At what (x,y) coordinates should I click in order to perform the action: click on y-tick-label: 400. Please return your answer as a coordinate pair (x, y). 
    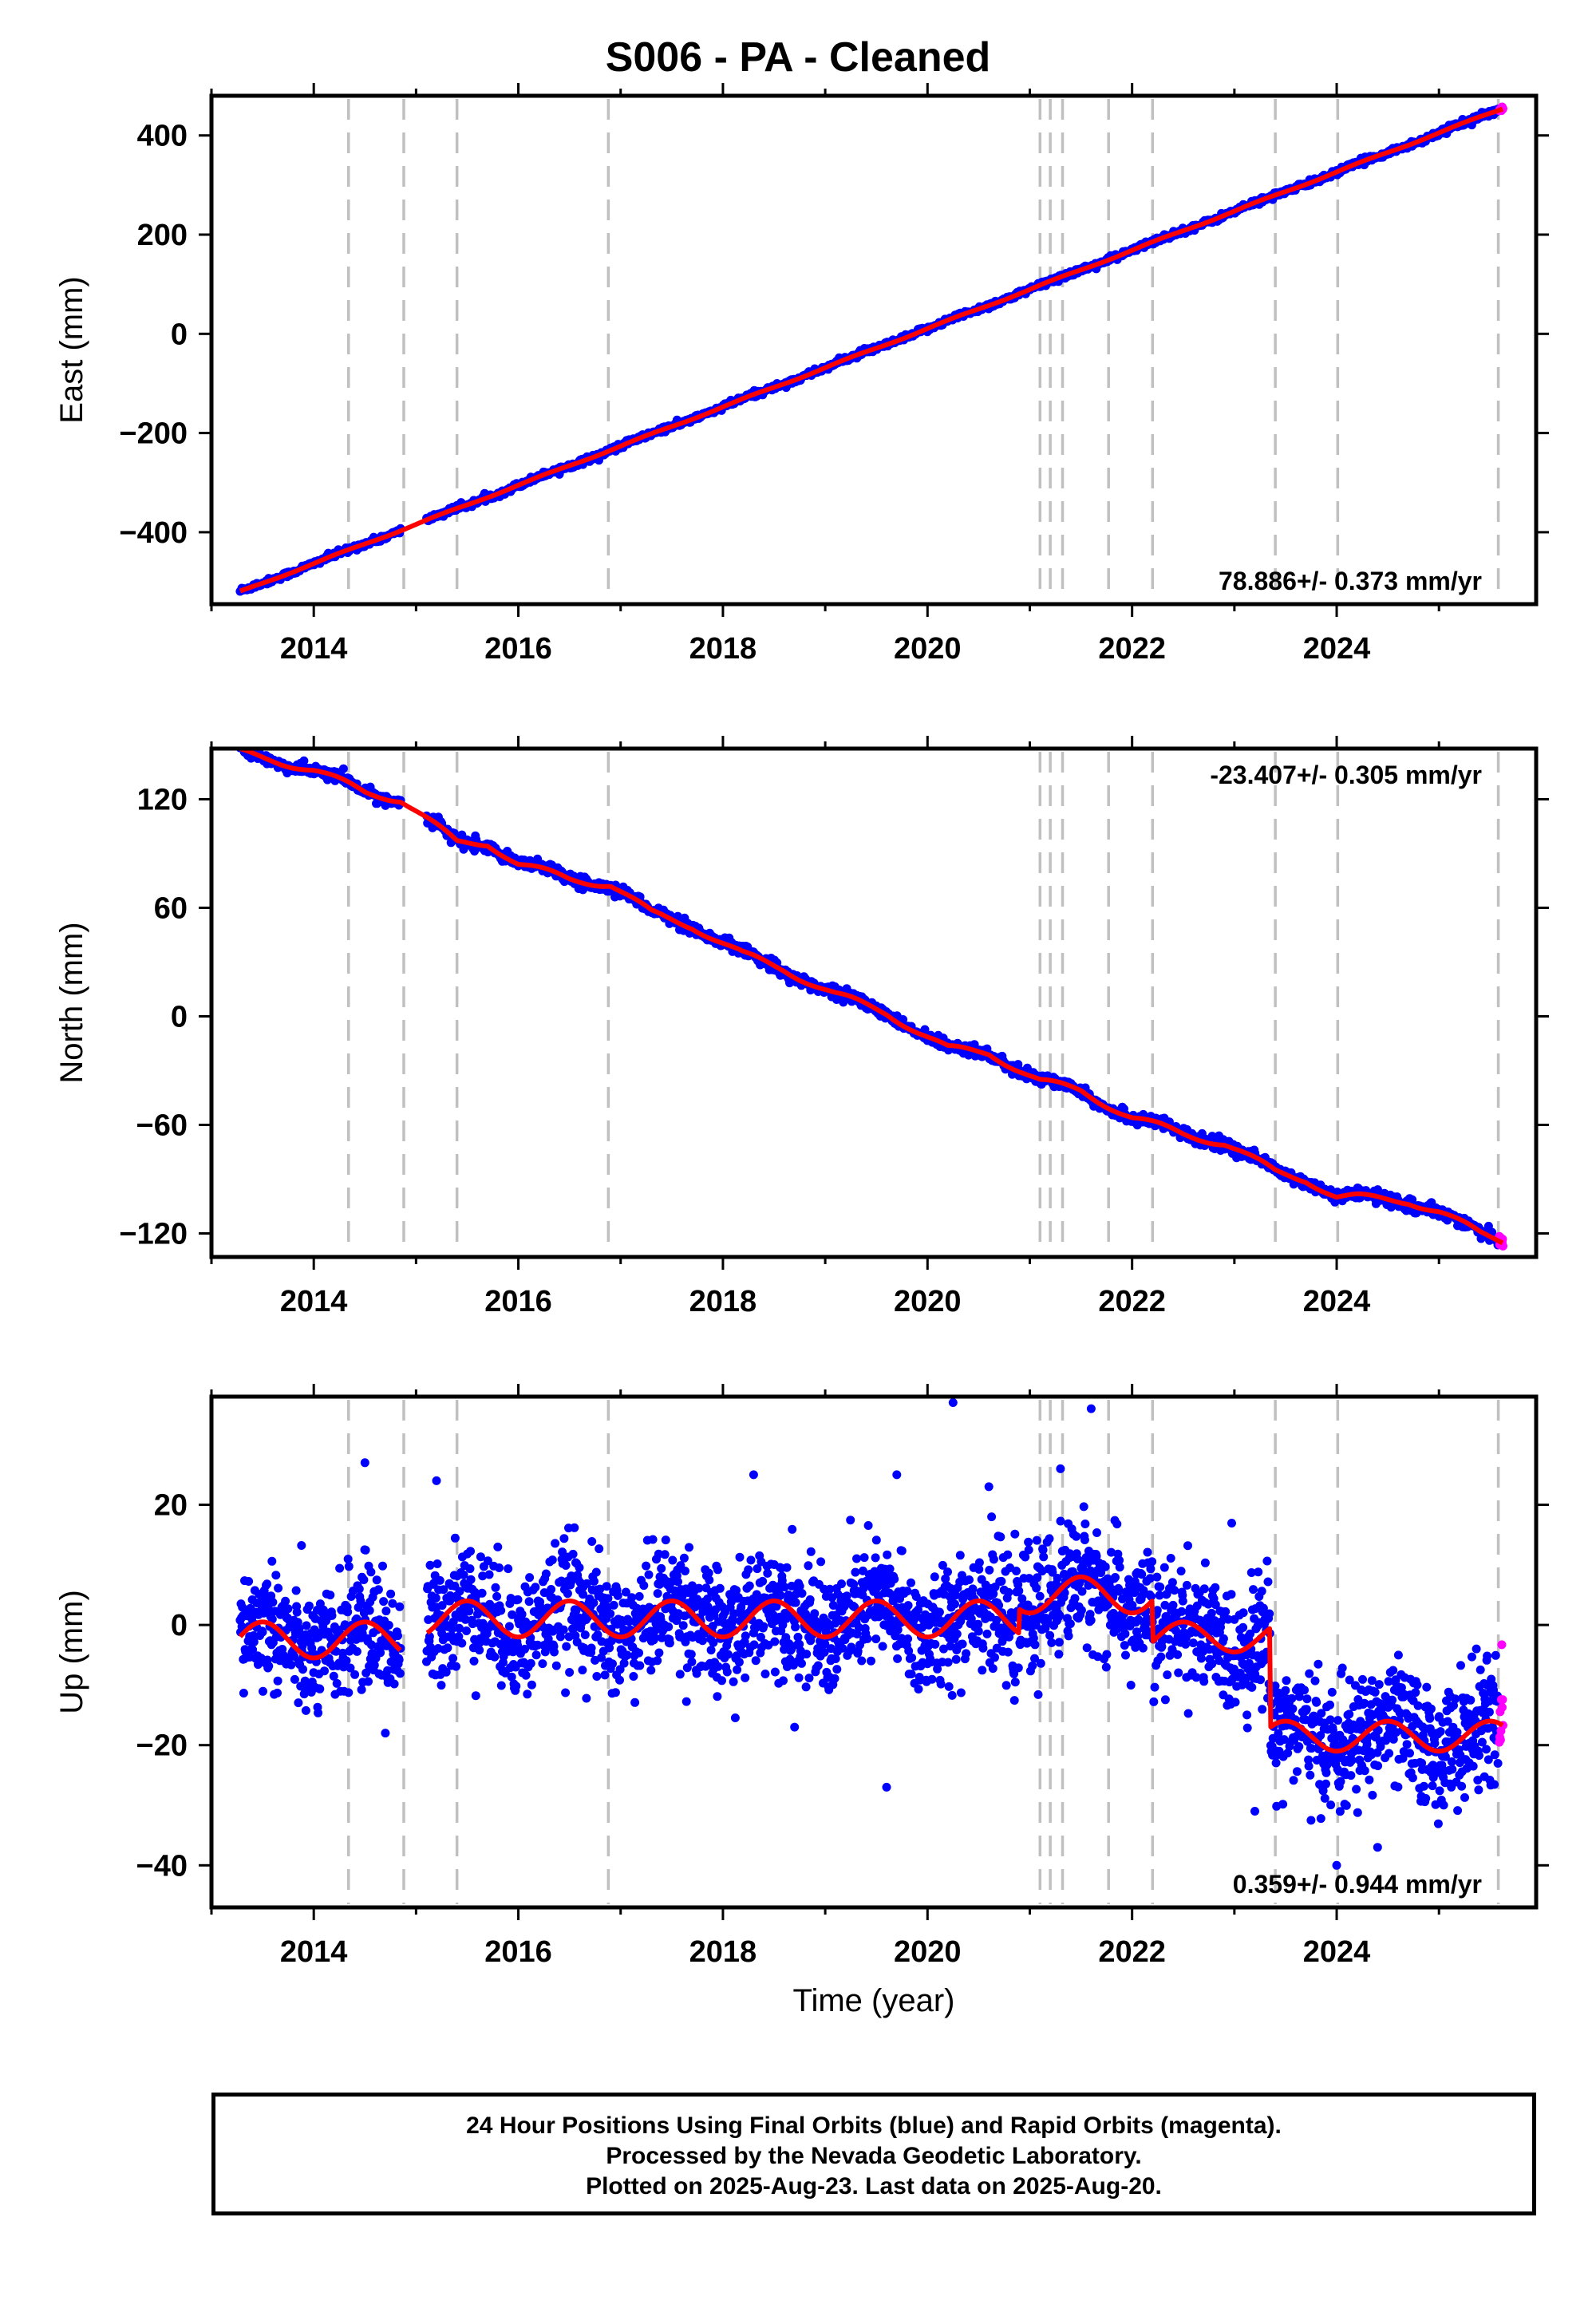
    Looking at the image, I should click on (162, 136).